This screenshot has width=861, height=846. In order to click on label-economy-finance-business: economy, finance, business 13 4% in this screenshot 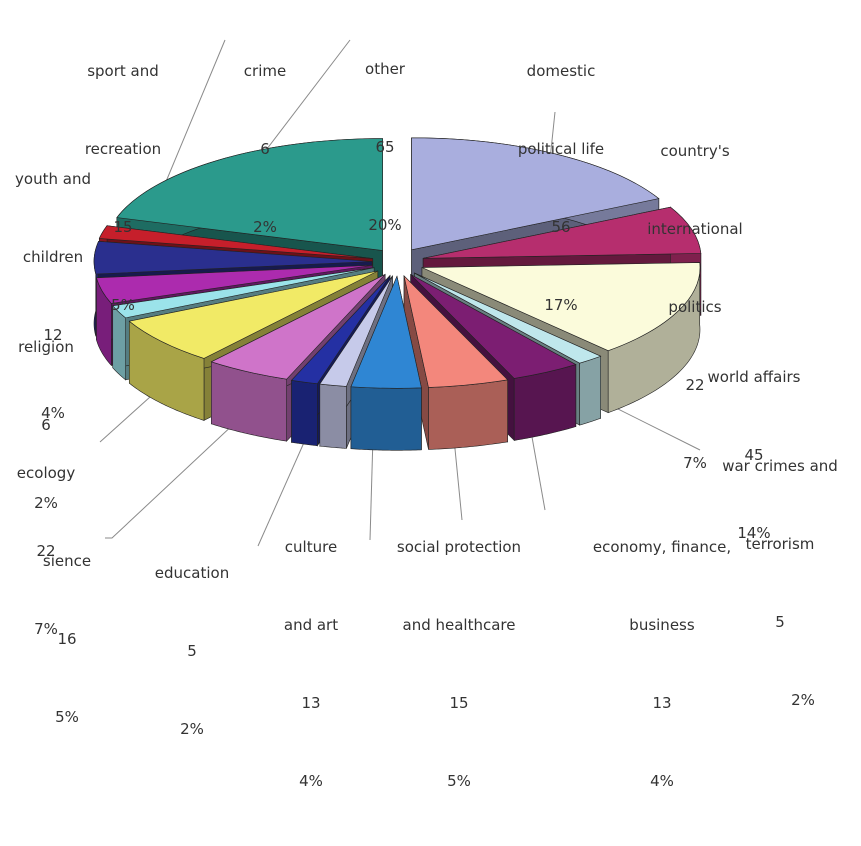, I will do `click(662, 664)`.